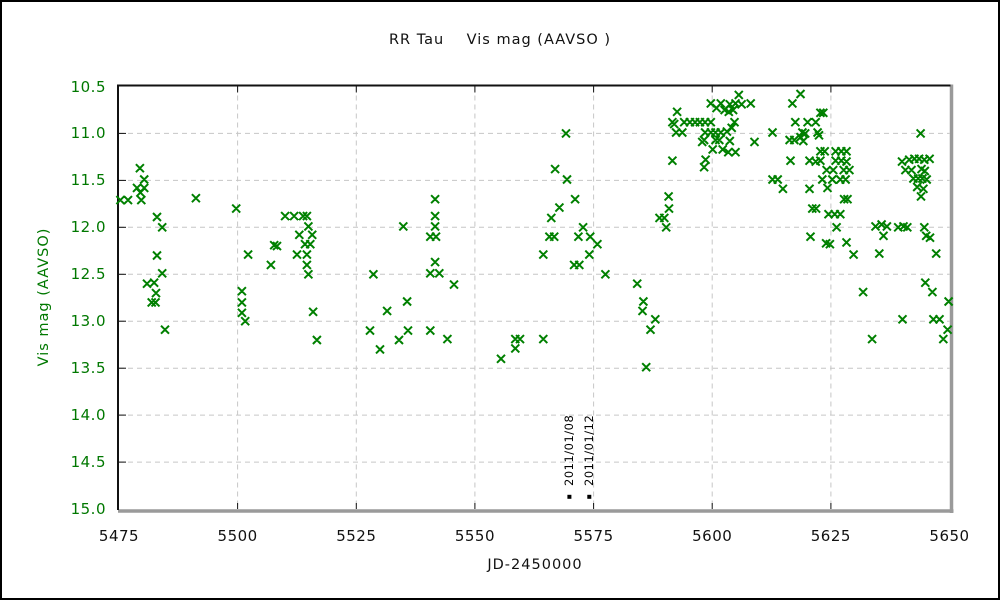  What do you see at coordinates (830, 536) in the screenshot?
I see `x-tick-label: 5625` at bounding box center [830, 536].